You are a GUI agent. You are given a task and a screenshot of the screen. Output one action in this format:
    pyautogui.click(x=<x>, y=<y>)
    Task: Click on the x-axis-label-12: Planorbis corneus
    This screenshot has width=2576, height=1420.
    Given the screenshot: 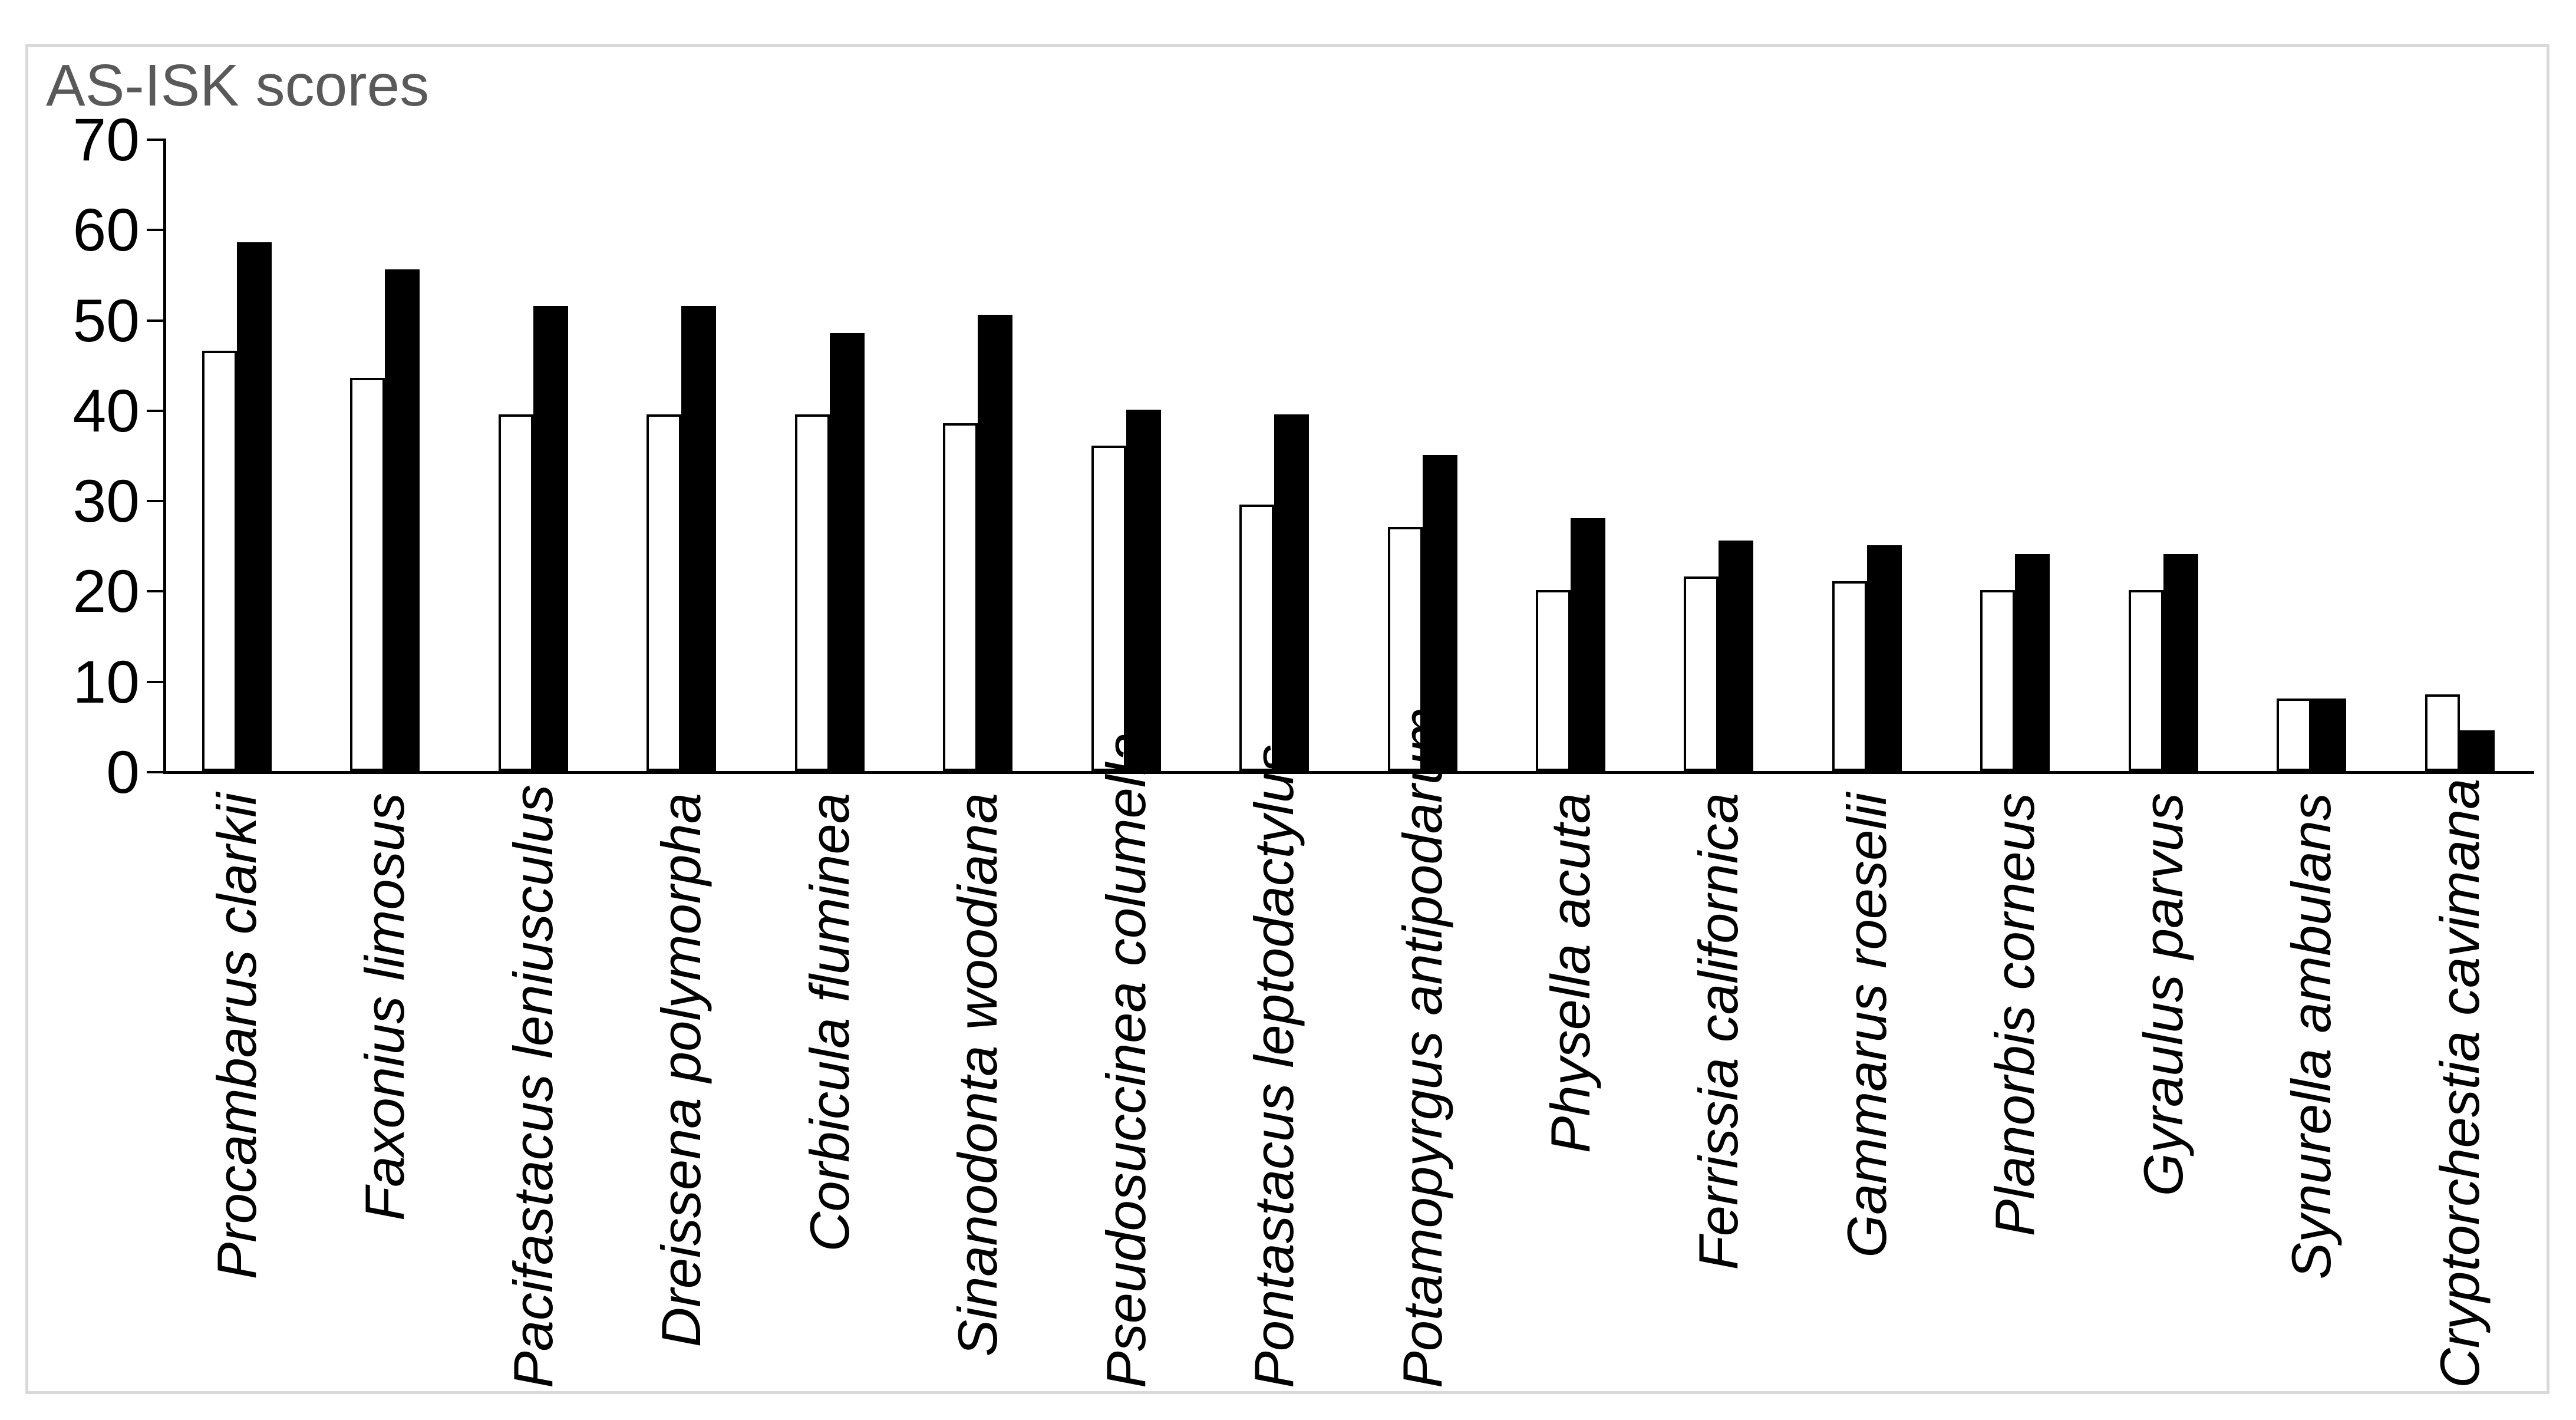 What is the action you would take?
    pyautogui.click(x=2015, y=1015)
    